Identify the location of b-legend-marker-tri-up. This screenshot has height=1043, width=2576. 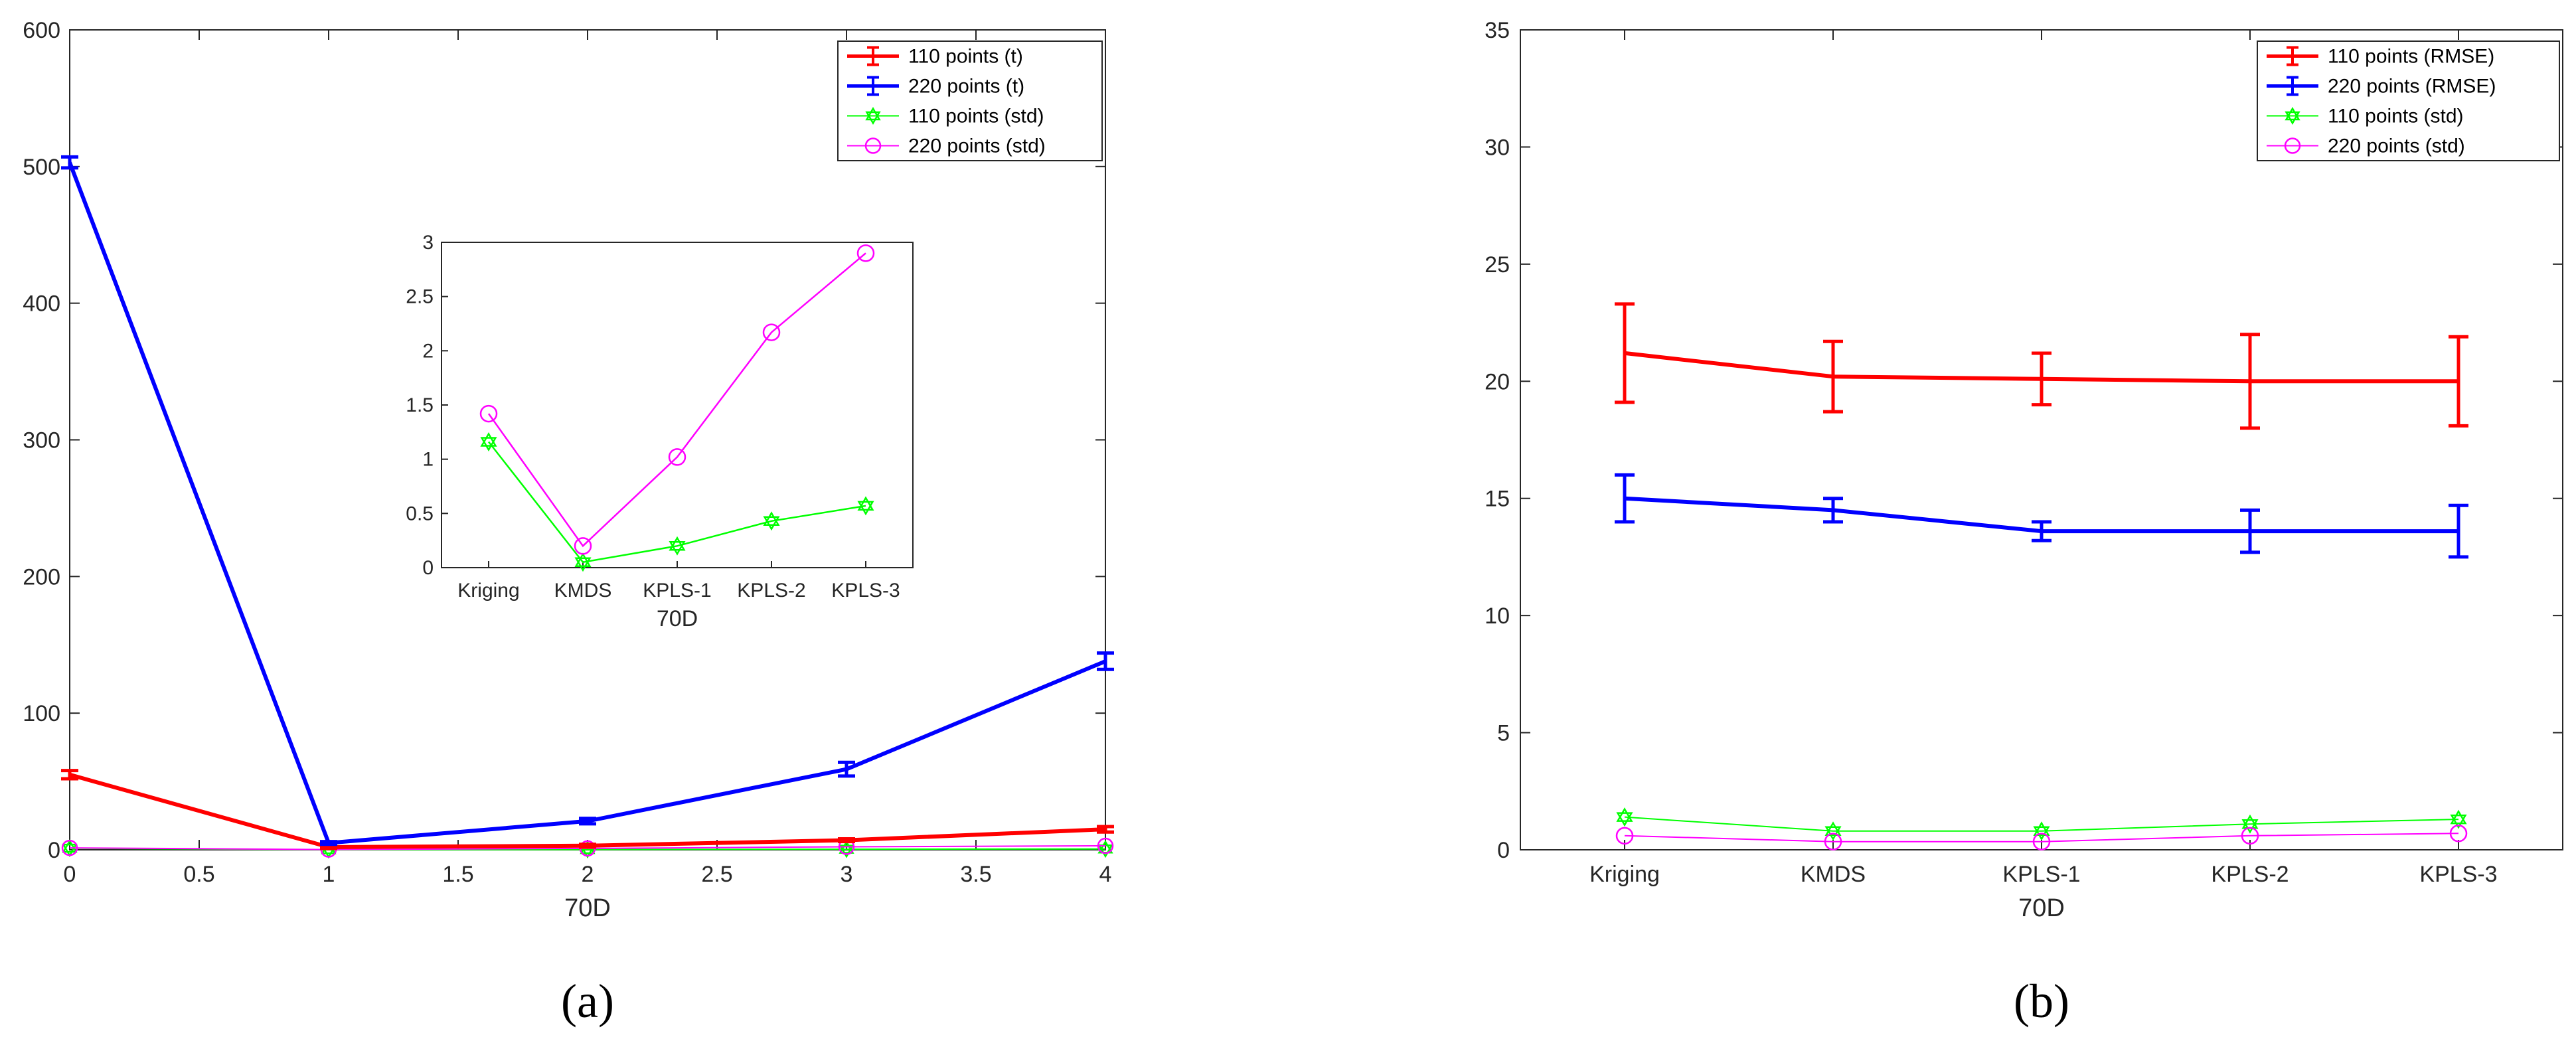
(2292, 113).